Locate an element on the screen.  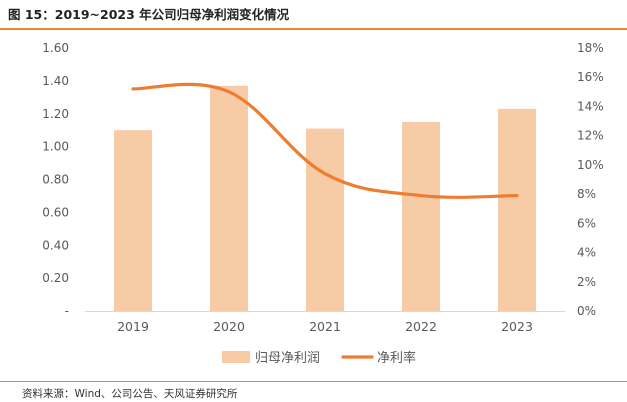
legend-bar-swatch is located at coordinates (236, 357).